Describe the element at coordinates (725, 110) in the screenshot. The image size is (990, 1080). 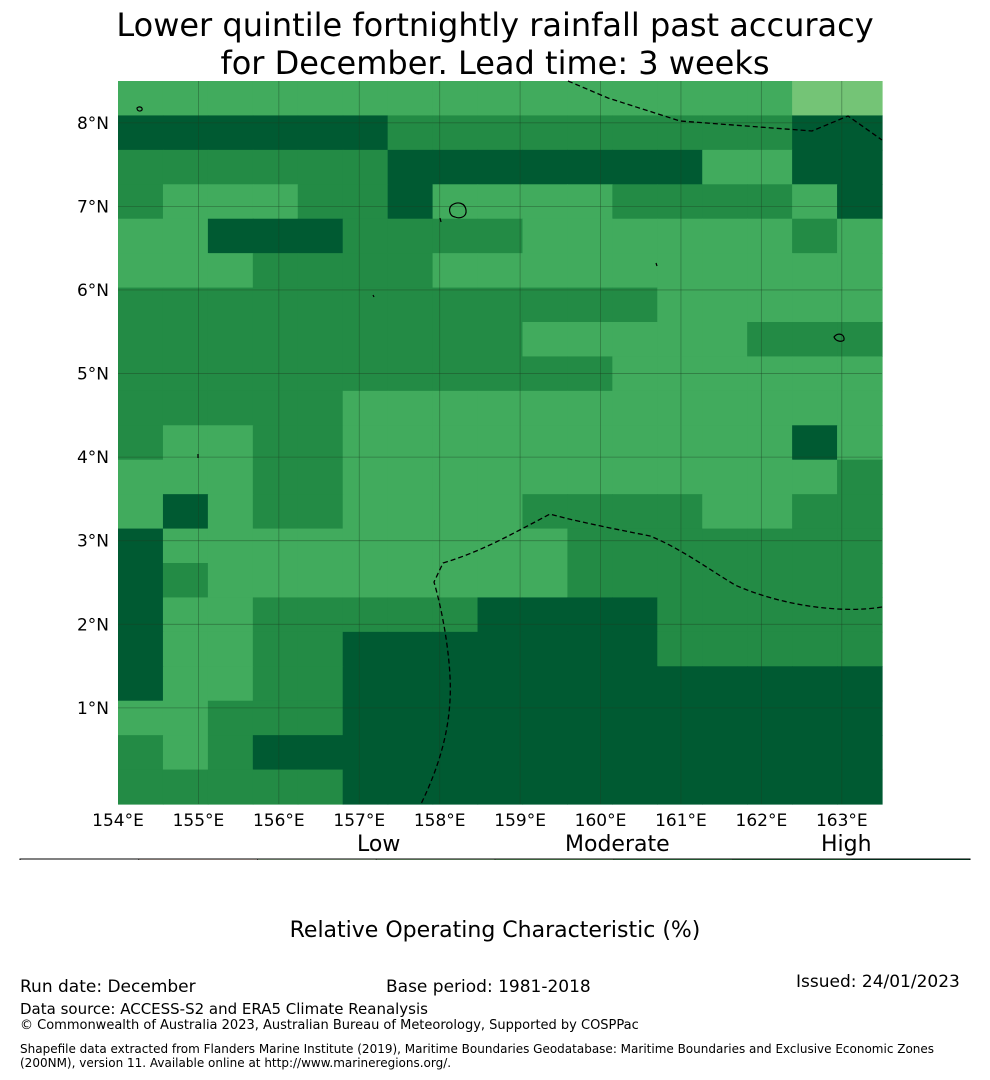
I see `eez-boundary-north` at that location.